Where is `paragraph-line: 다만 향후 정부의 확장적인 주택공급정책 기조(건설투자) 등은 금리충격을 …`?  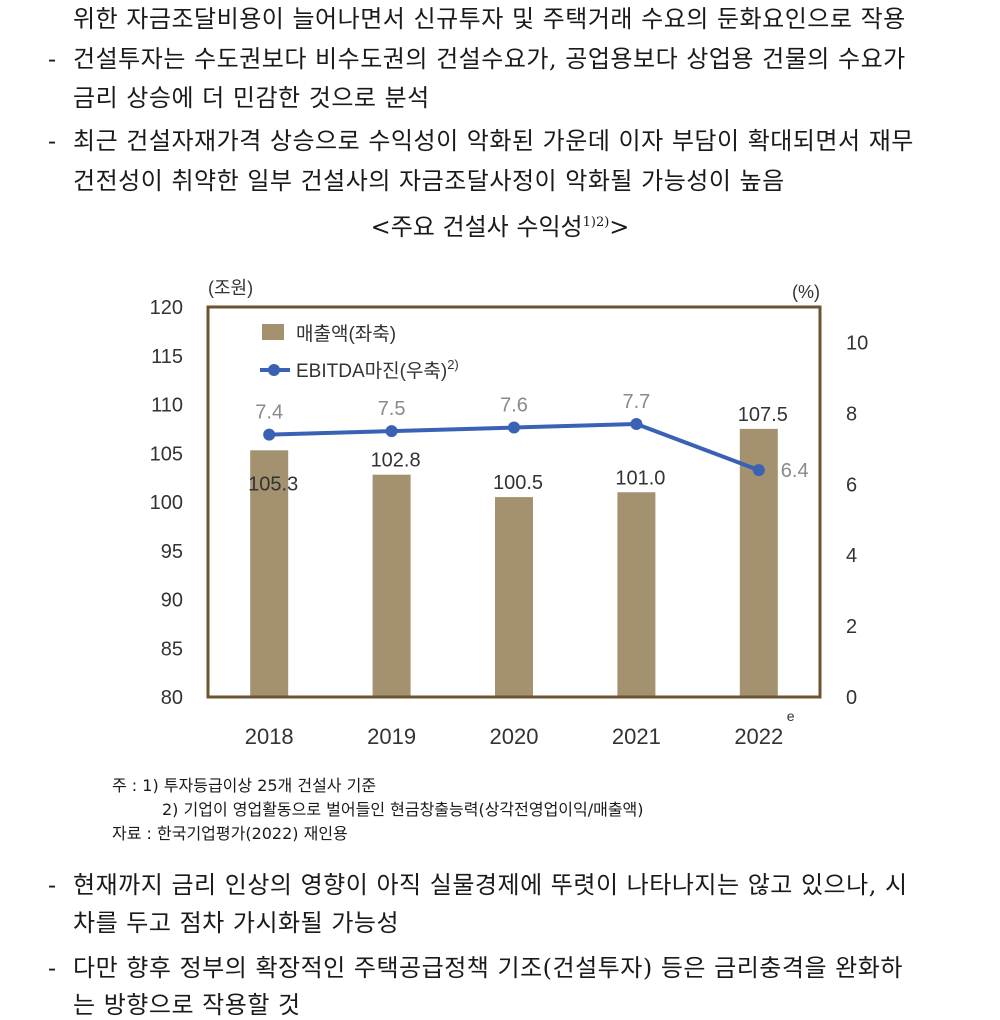 paragraph-line: 다만 향후 정부의 확장적인 주택공급정책 기조(건설투자) 등은 금리충격을 … is located at coordinates (488, 968).